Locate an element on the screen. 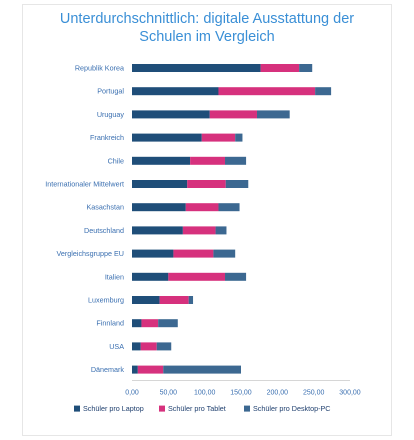 The image size is (414, 440). legend-label-2: Schüler pro Tablet is located at coordinates (197, 408).